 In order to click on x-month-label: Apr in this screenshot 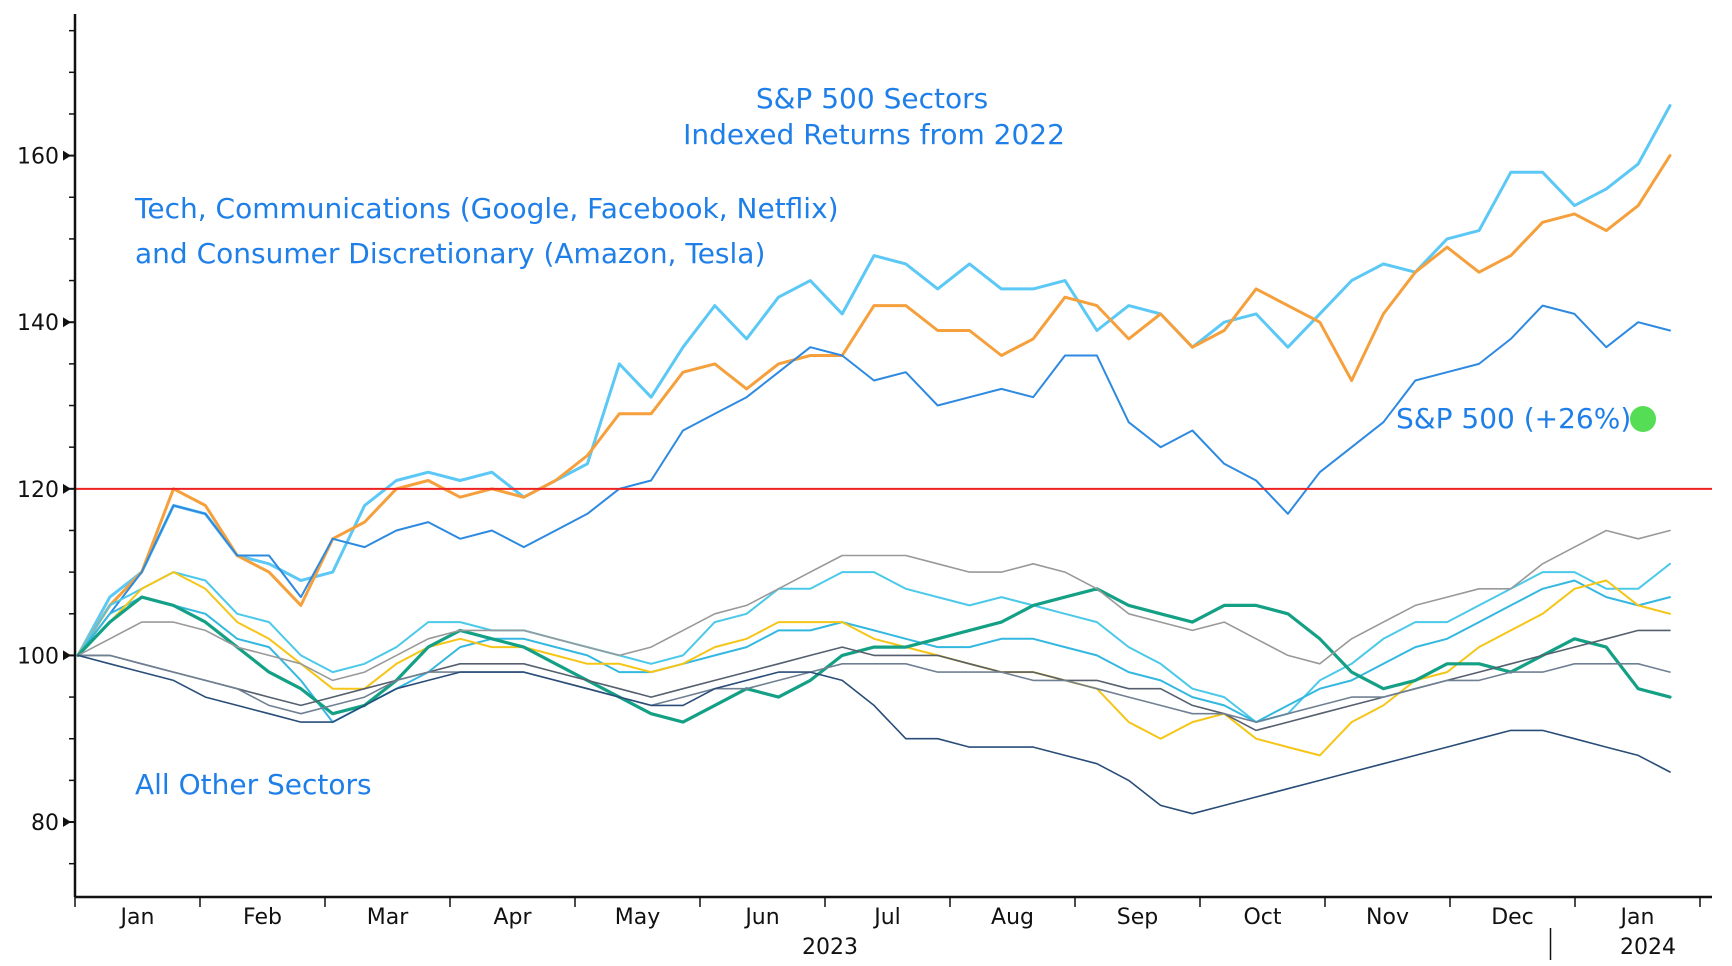, I will do `click(512, 917)`.